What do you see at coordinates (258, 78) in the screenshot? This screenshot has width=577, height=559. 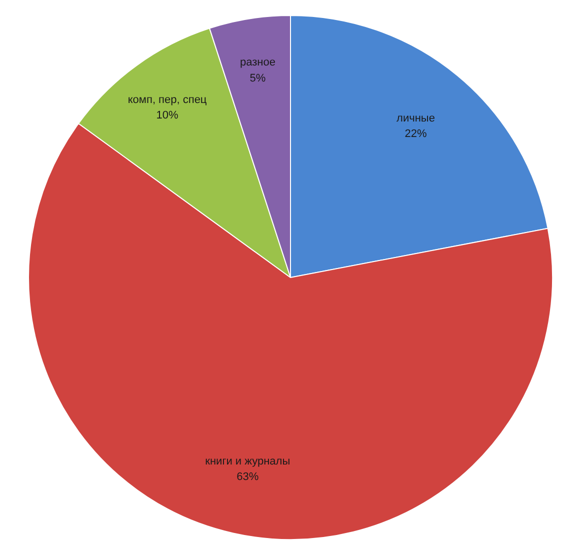 I see `data-label: 5%` at bounding box center [258, 78].